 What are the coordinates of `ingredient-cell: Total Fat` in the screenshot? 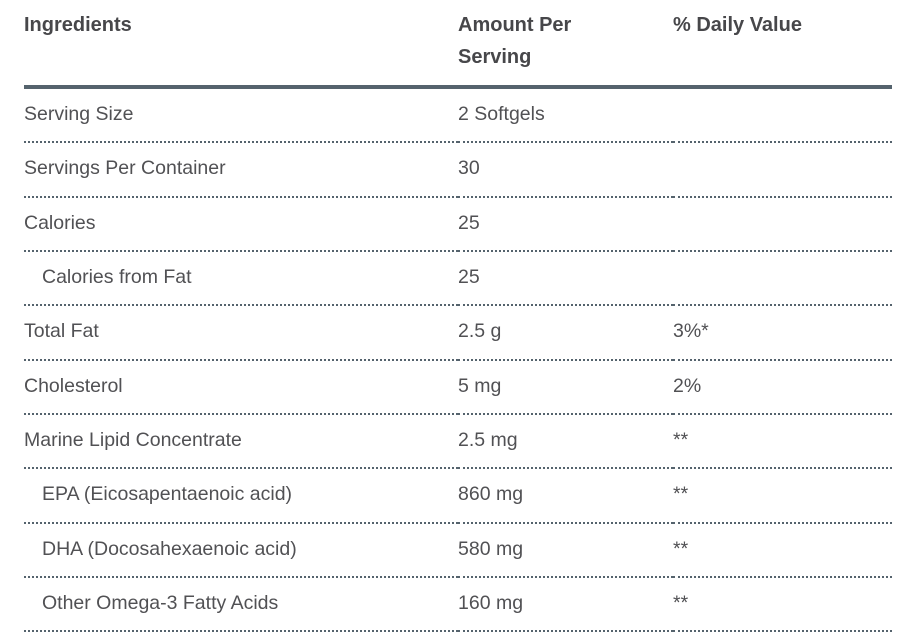 It's located at (241, 333).